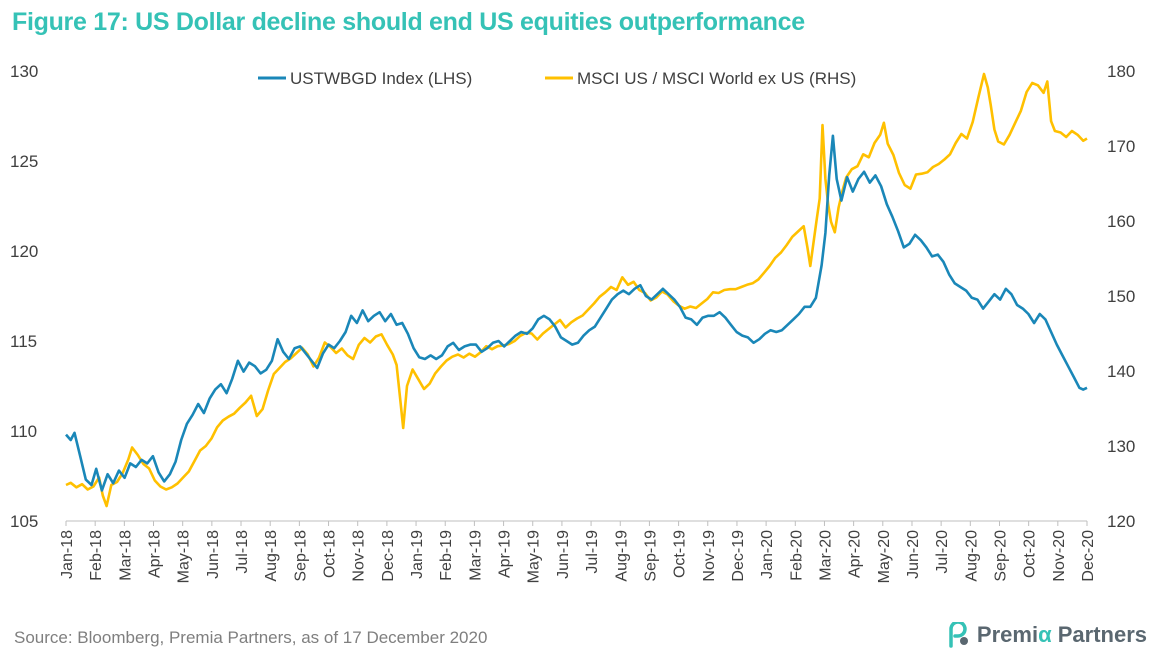  What do you see at coordinates (475, 555) in the screenshot?
I see `x-tick-label: Mar-19` at bounding box center [475, 555].